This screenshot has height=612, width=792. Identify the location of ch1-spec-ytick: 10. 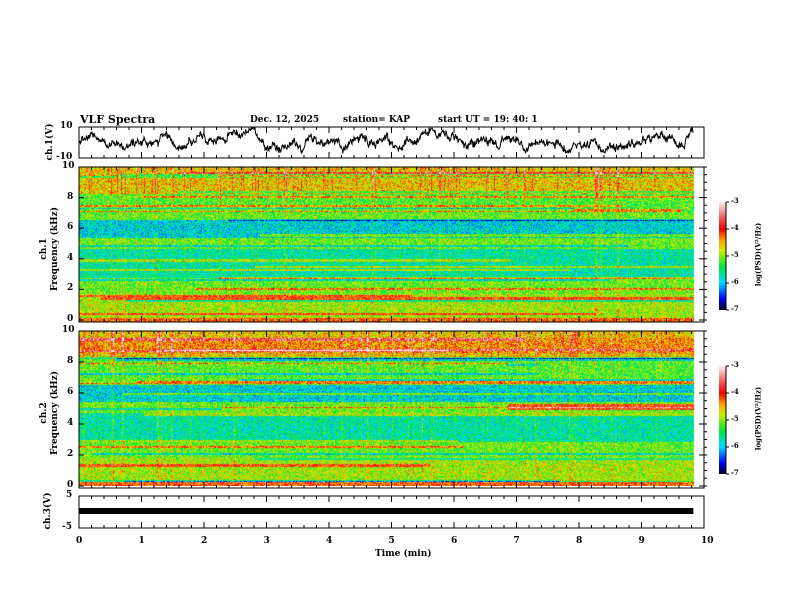
(68, 166).